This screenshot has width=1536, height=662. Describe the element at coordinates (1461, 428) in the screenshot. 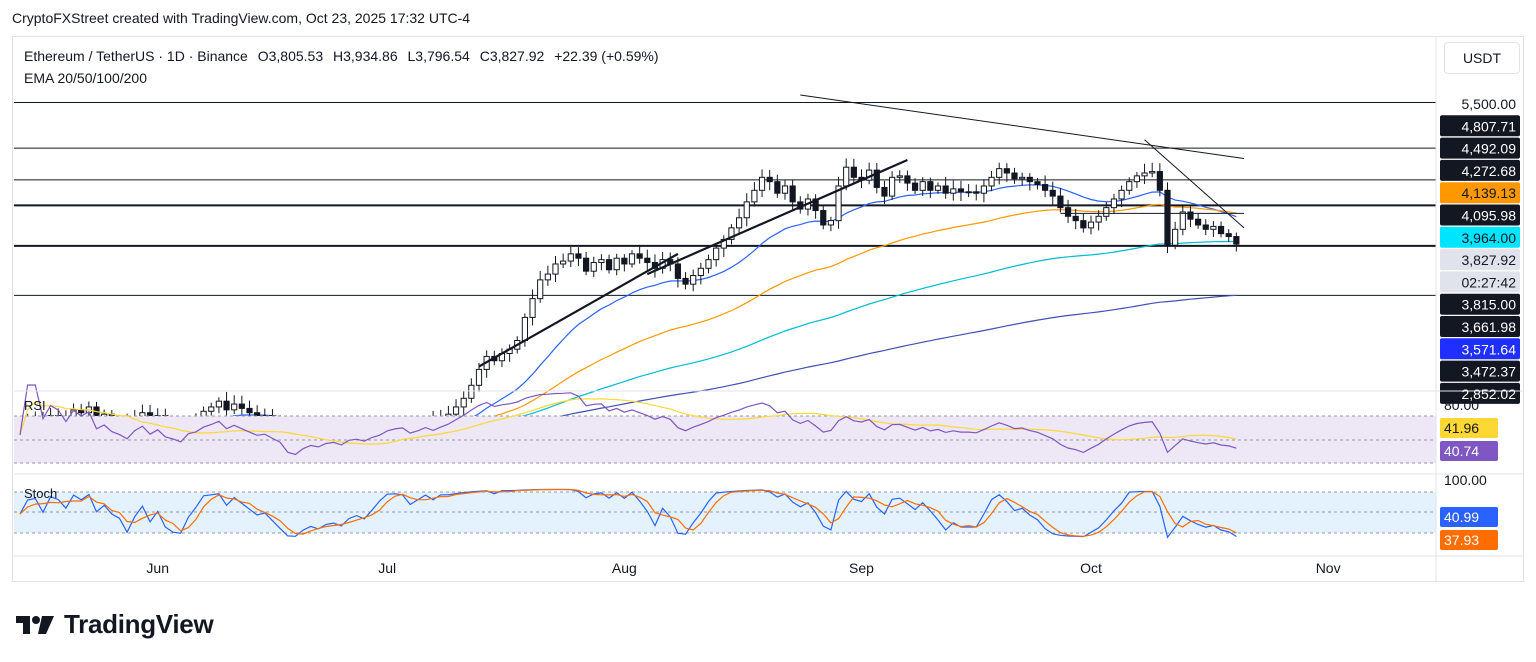

I see `rsi-axis-label: 41.96` at that location.